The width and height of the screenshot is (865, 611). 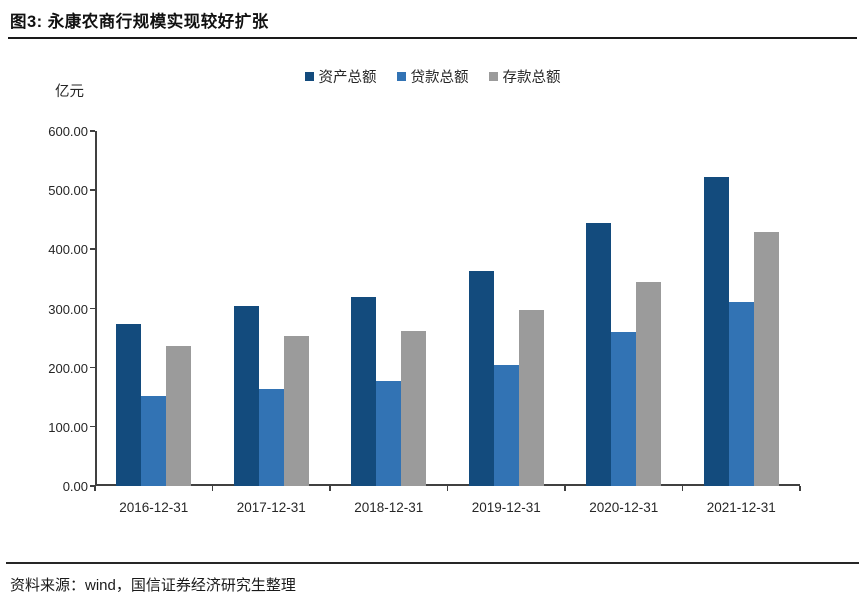 What do you see at coordinates (432, 563) in the screenshot?
I see `footer-divider` at bounding box center [432, 563].